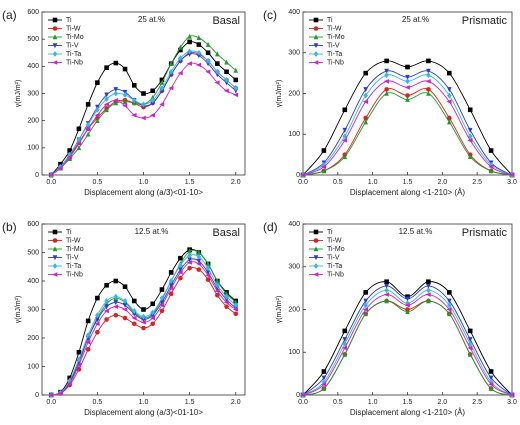 Image resolution: width=520 pixels, height=425 pixels. What do you see at coordinates (270, 15) in the screenshot?
I see `panel-label: (c)` at bounding box center [270, 15].